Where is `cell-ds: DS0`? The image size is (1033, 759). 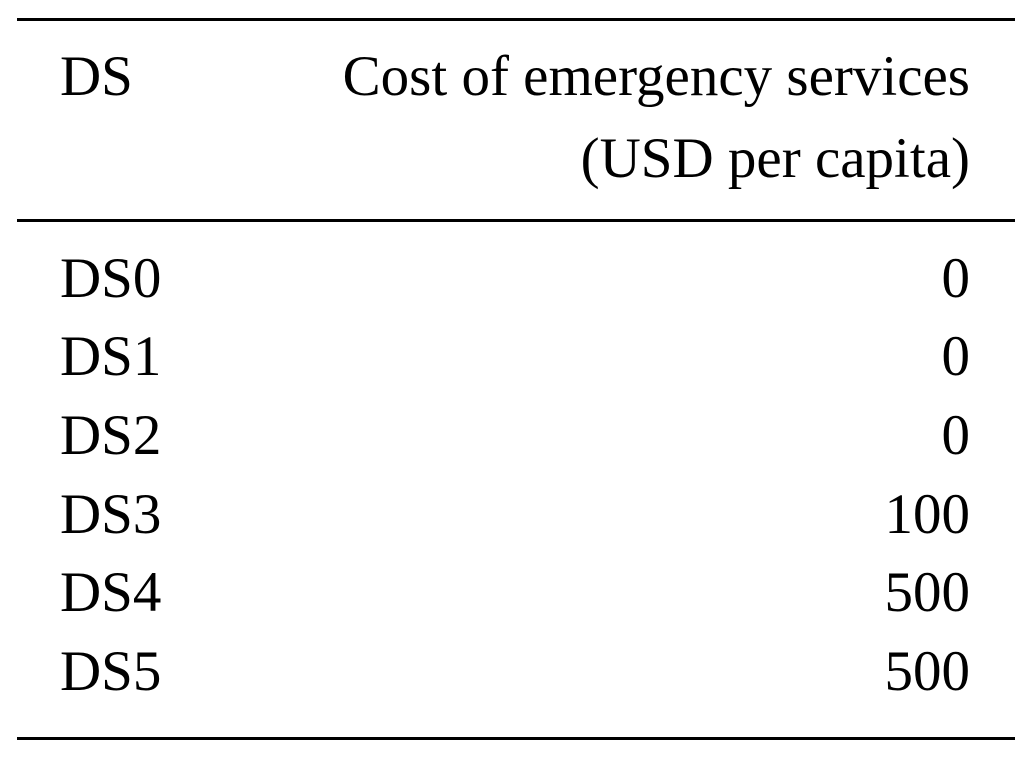
cell-ds: DS0 is located at coordinates (111, 278).